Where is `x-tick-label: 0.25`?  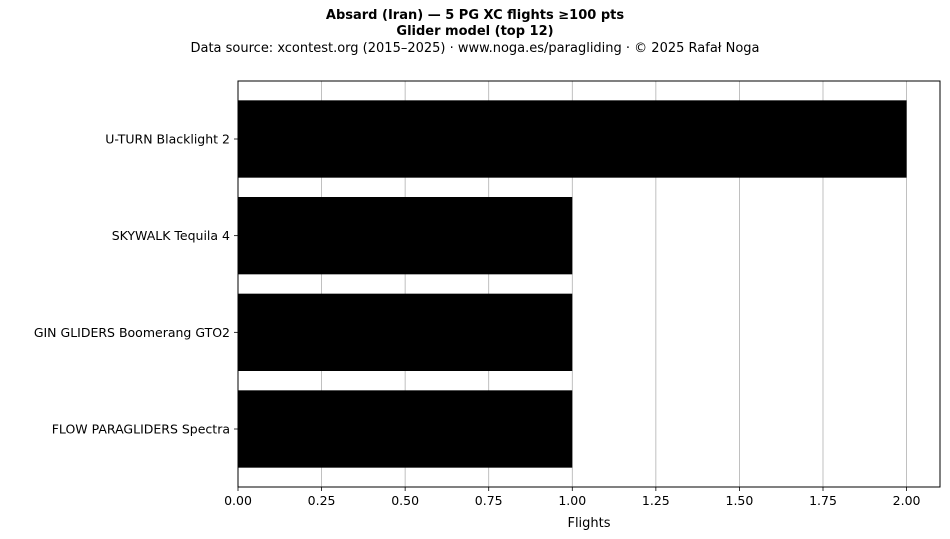
x-tick-label: 0.25 is located at coordinates (322, 500).